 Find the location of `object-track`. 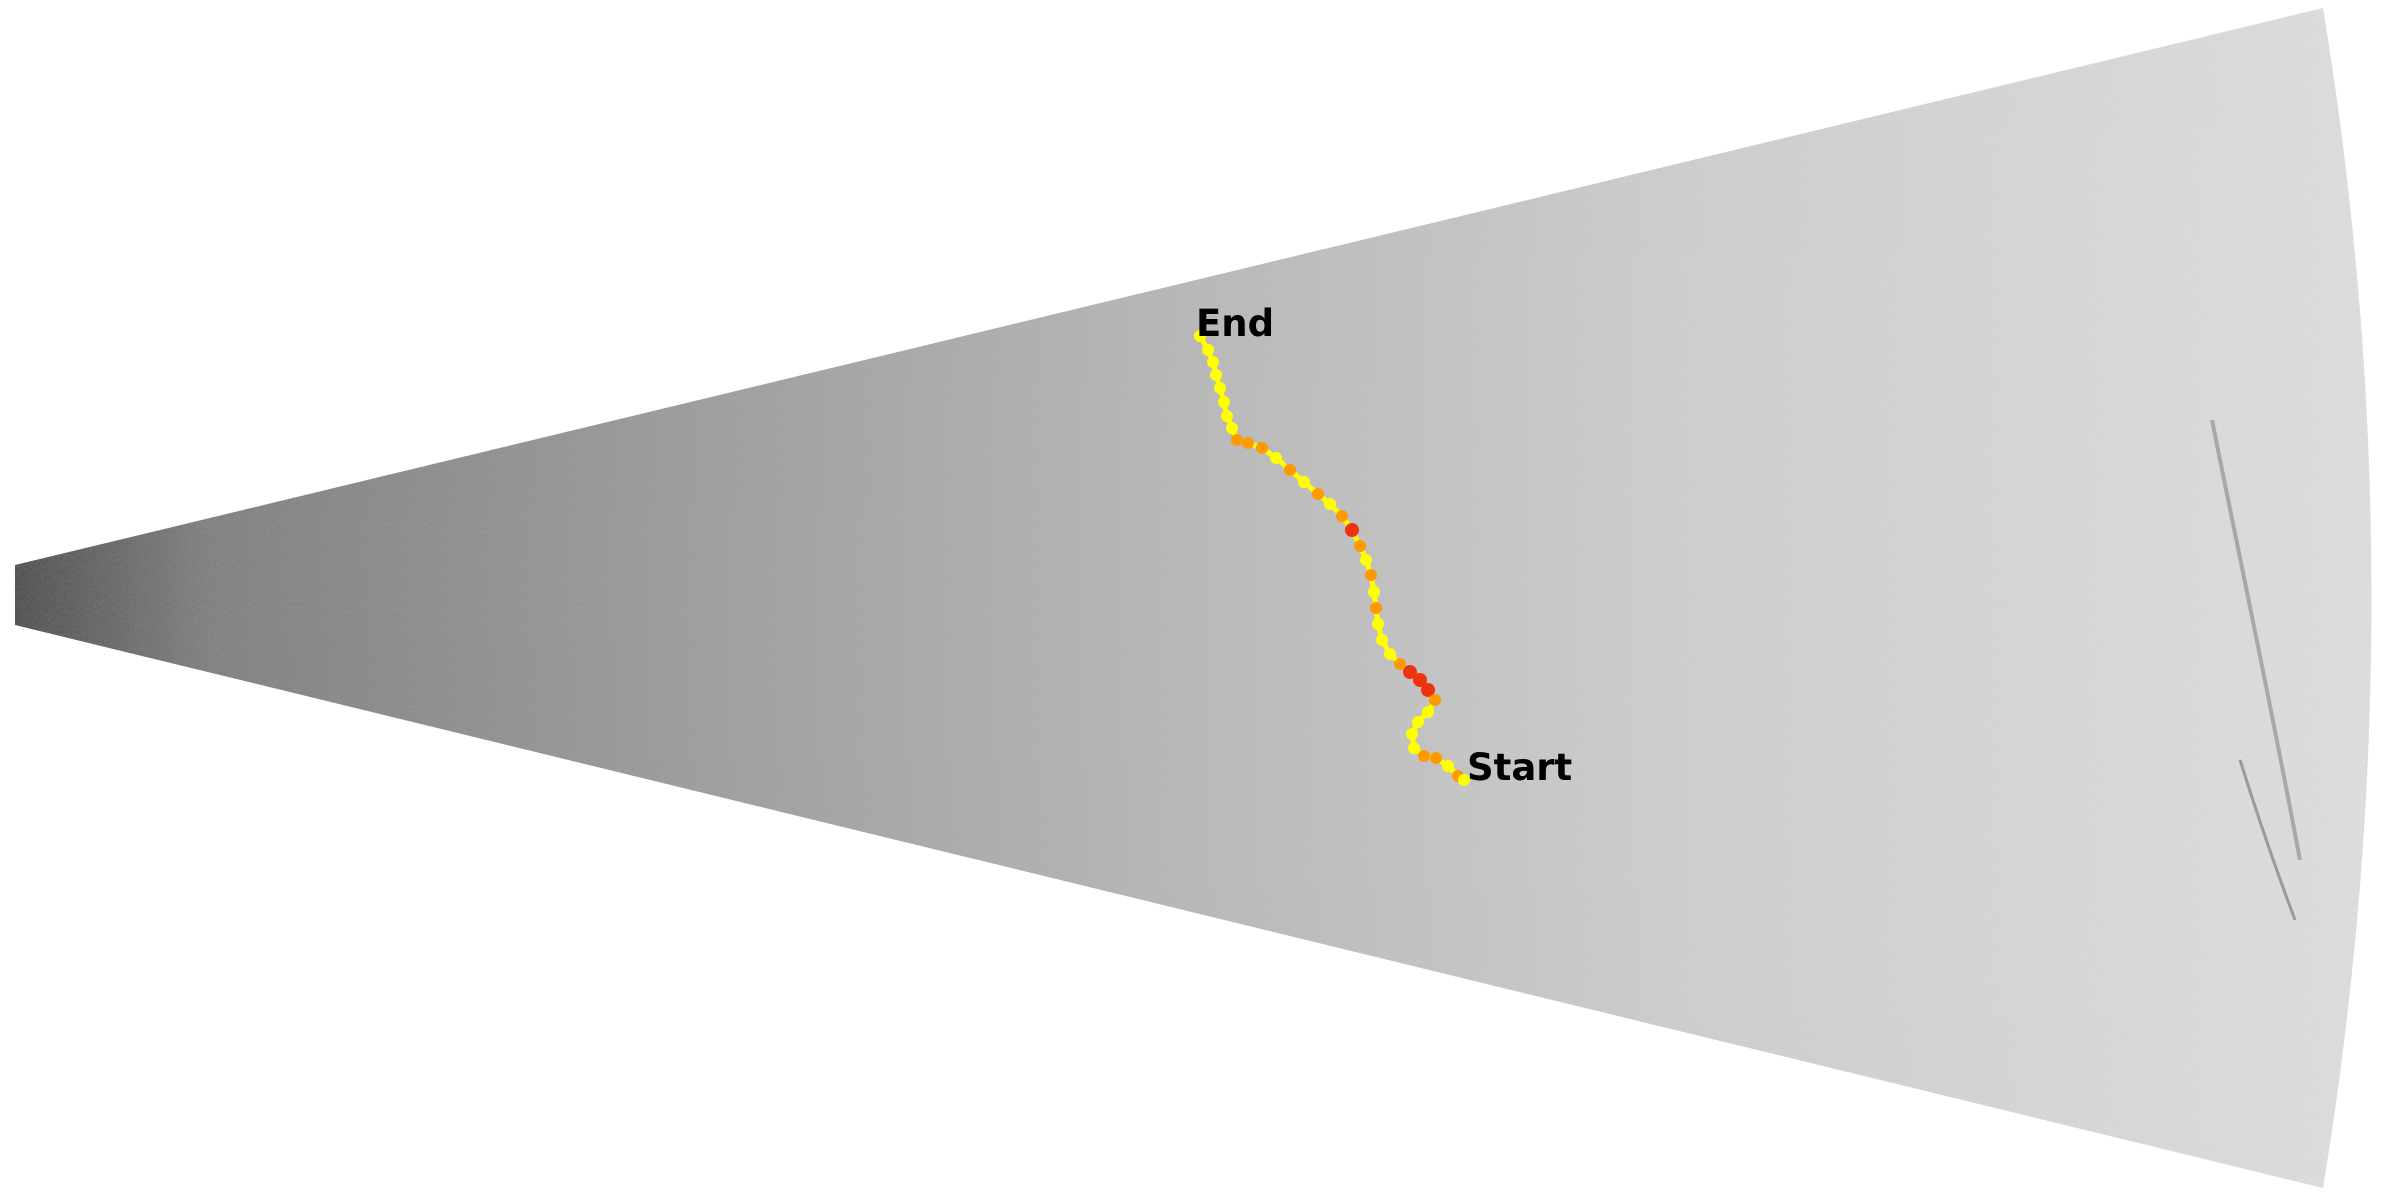

object-track is located at coordinates (1332, 558).